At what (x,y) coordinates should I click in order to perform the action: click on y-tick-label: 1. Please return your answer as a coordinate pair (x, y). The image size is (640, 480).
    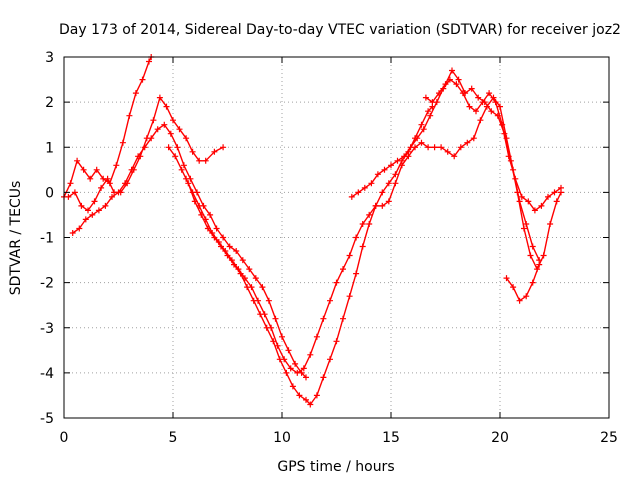
    Looking at the image, I should click on (49, 148).